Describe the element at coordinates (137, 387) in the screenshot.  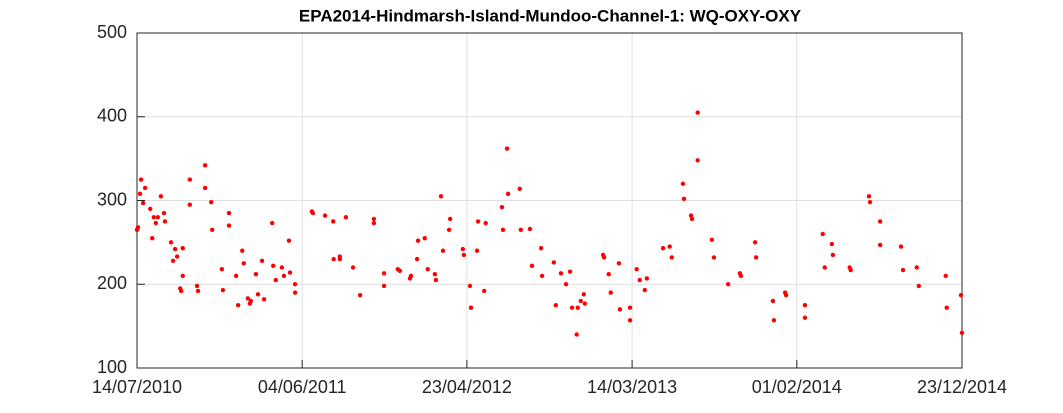
I see `x-tick-label: 14/07/2010` at that location.